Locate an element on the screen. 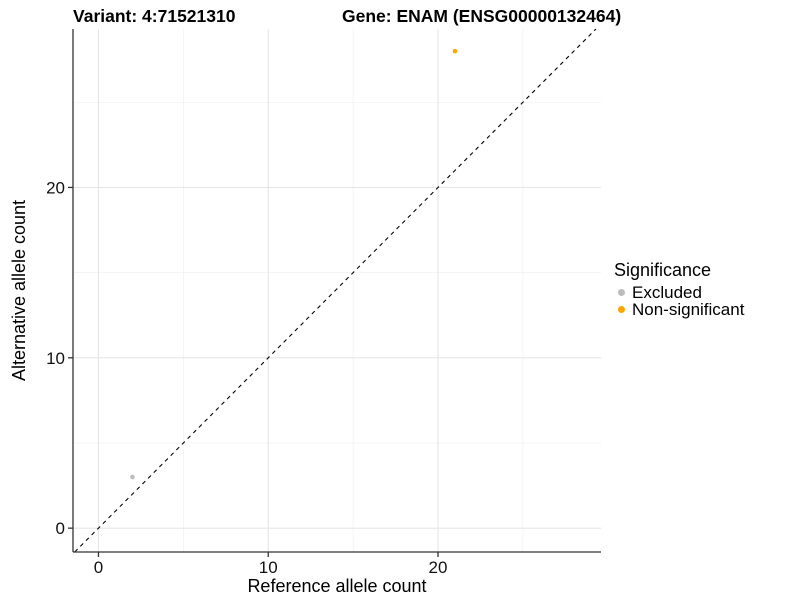 The height and width of the screenshot is (600, 800). legend-item-excluded: Excluded is located at coordinates (679, 292).